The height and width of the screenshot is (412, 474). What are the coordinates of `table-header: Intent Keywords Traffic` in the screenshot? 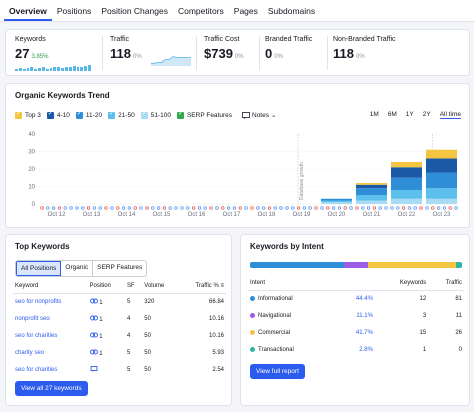 It's located at (356, 285).